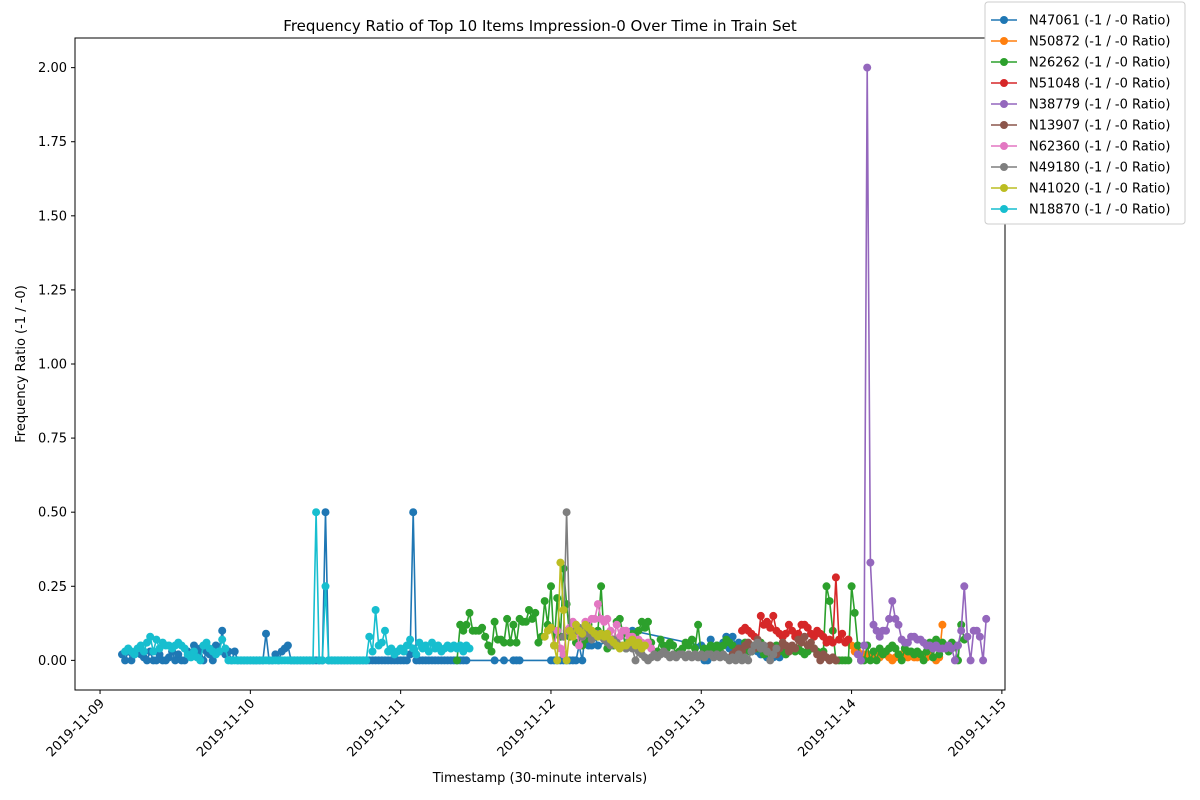  Describe the element at coordinates (1080, 168) in the screenshot. I see `legend-entry: N49180 (-1 / -0 Ratio)` at that location.